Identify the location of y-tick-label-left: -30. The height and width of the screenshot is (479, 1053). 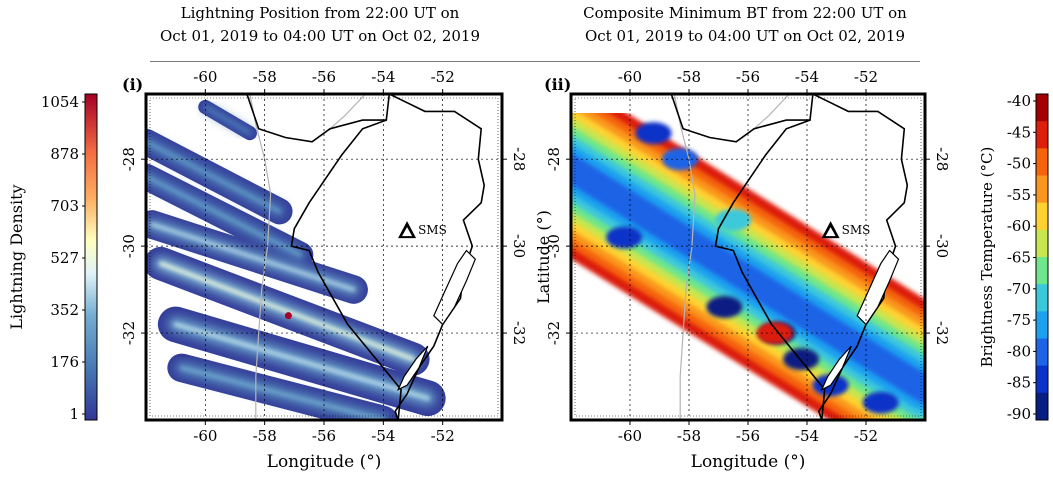
(554, 246).